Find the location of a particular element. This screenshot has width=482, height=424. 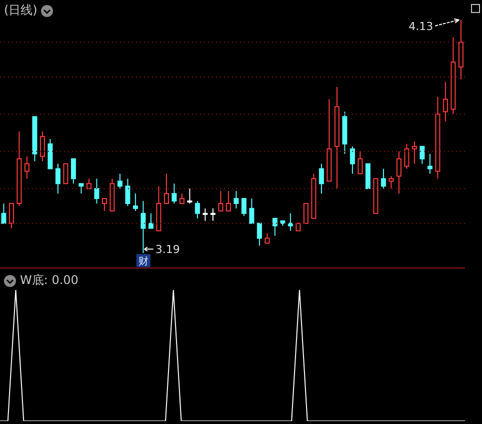

annotation: 4.13 is located at coordinates (421, 26).